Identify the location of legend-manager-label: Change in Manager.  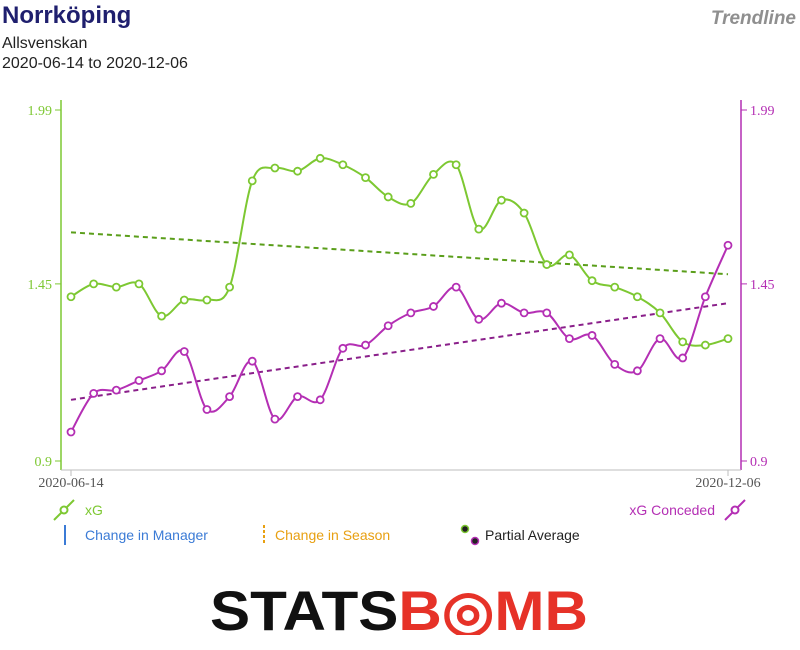
(146, 535).